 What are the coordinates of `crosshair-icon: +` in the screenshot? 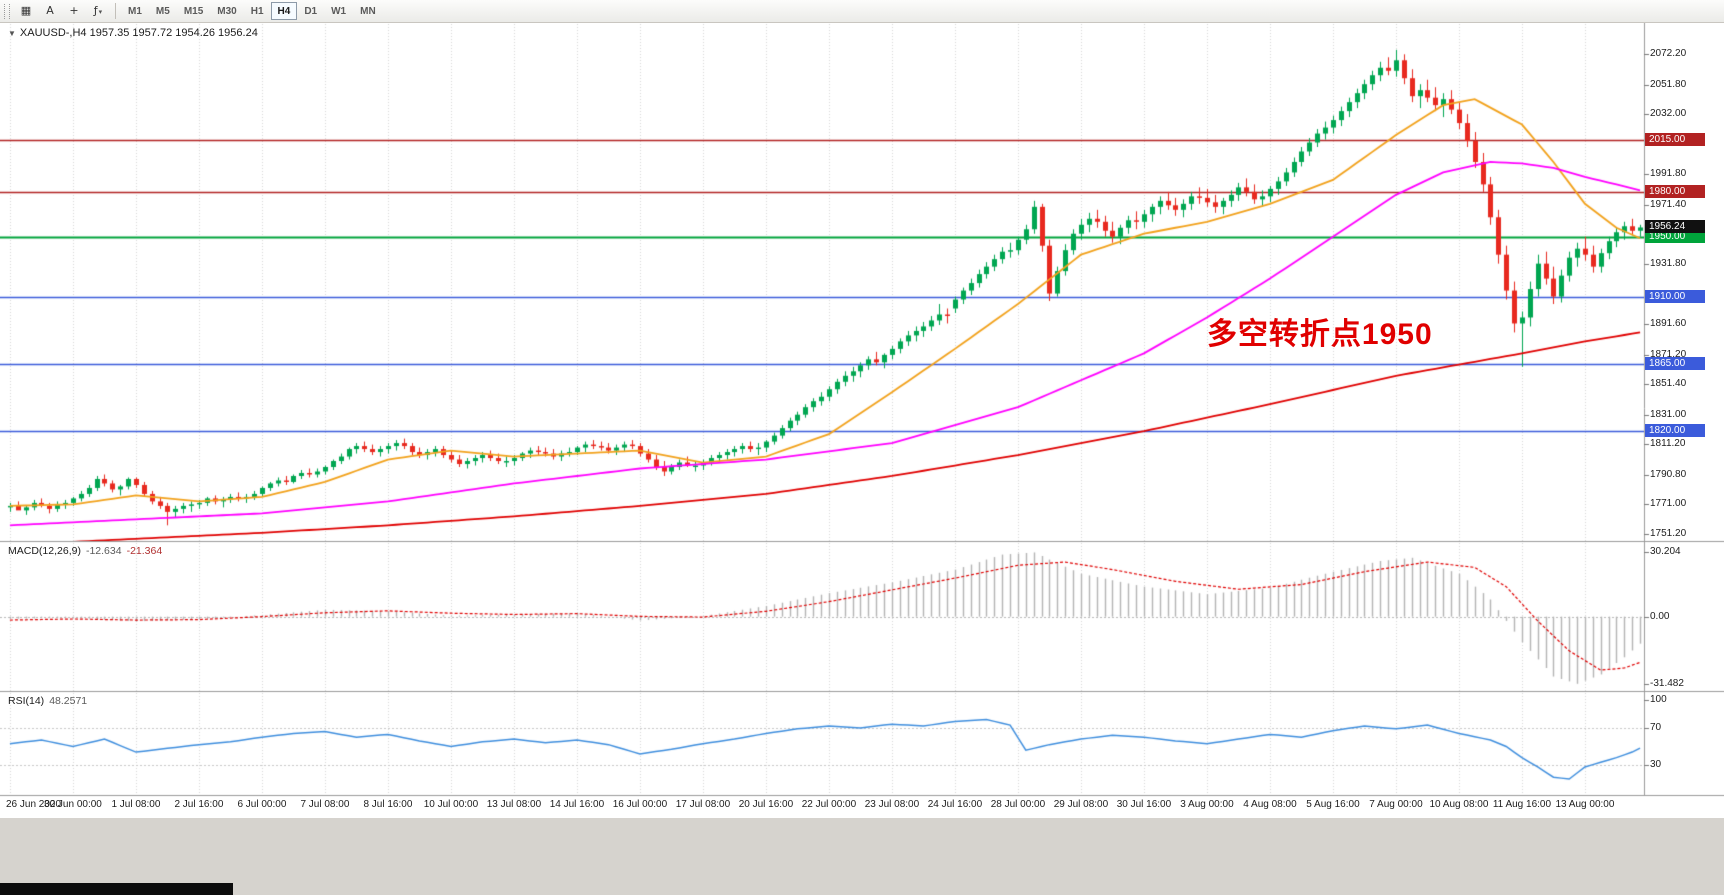 It's located at (74, 11).